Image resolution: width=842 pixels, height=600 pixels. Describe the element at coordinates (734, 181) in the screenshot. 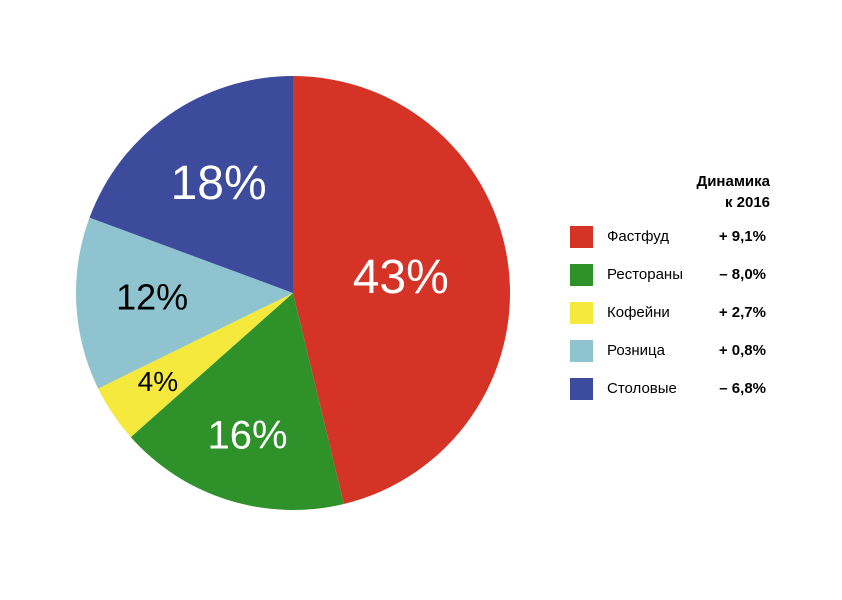

I see `changes-title: Динамика` at that location.